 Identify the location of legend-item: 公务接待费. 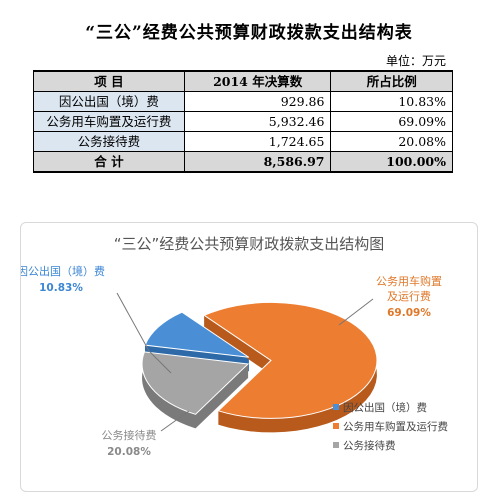
(364, 445).